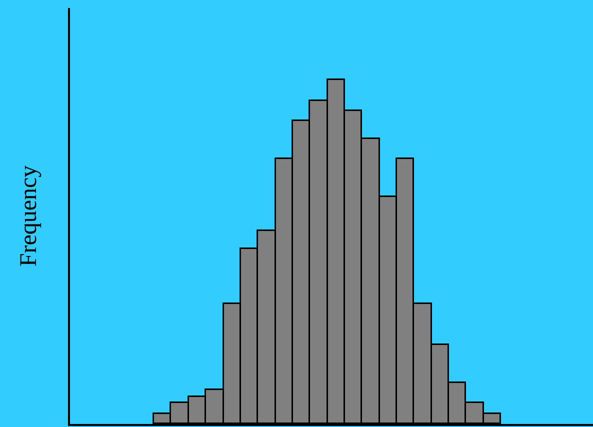 This screenshot has width=593, height=427. Describe the element at coordinates (29, 216) in the screenshot. I see `y-axis-title: Frequency` at that location.